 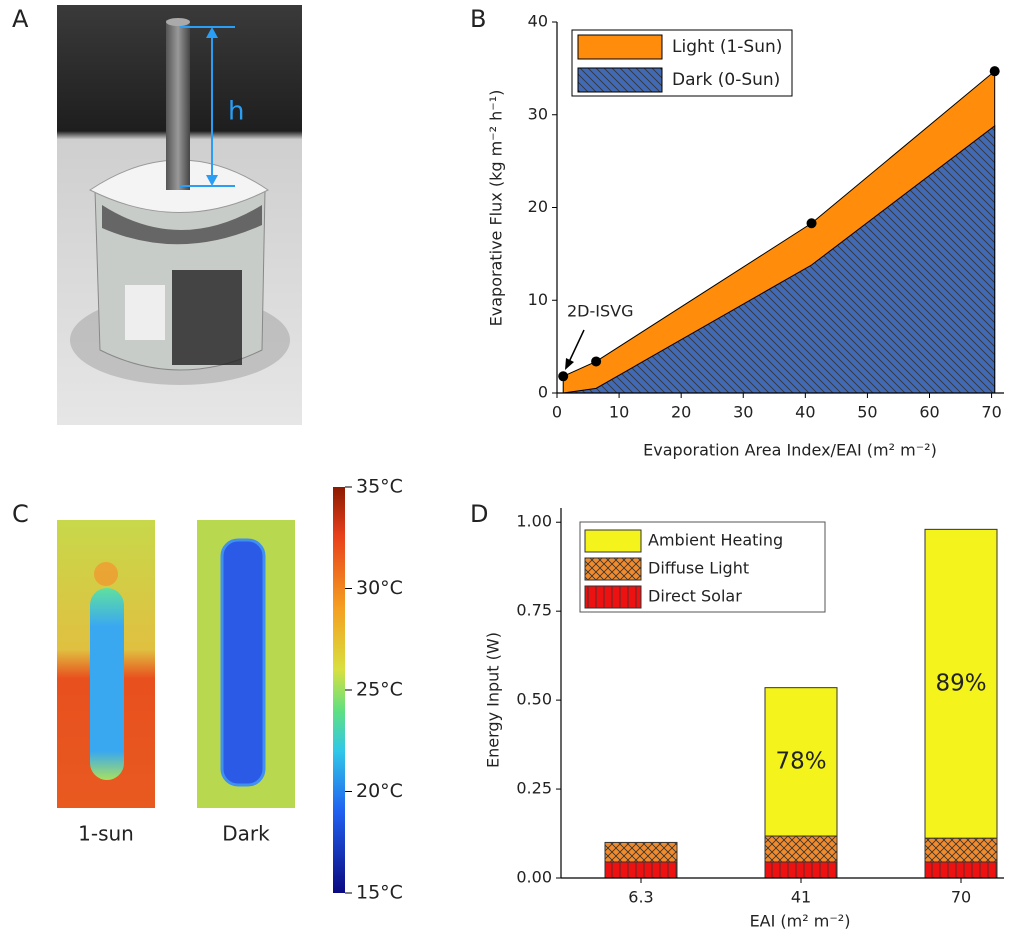 I want to click on y-tick-label: 30, so click(x=538, y=113).